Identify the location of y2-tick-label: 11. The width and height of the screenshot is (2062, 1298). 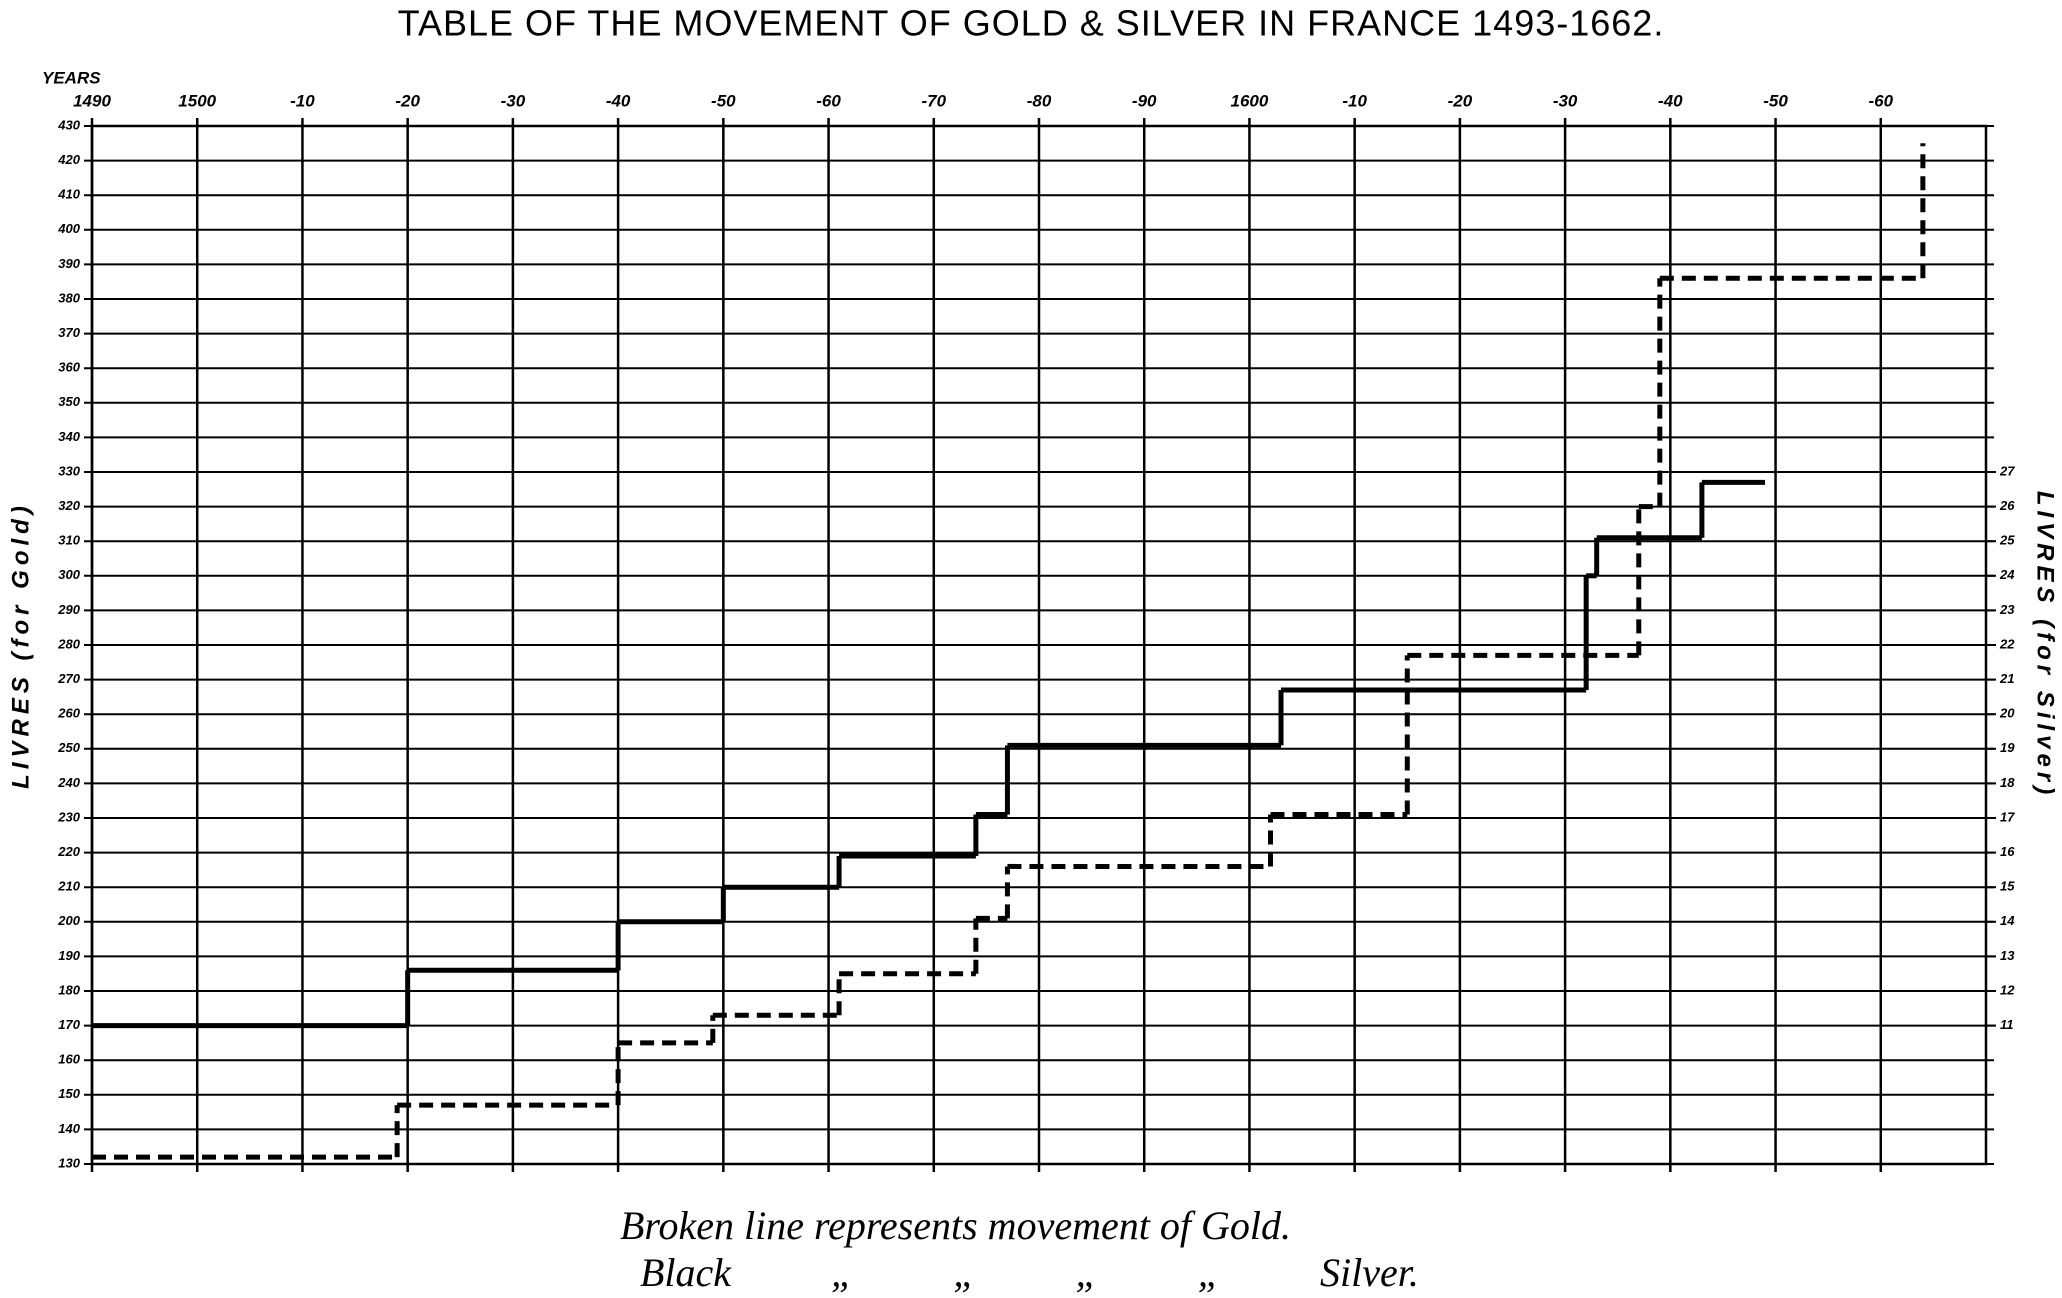
(2007, 1024).